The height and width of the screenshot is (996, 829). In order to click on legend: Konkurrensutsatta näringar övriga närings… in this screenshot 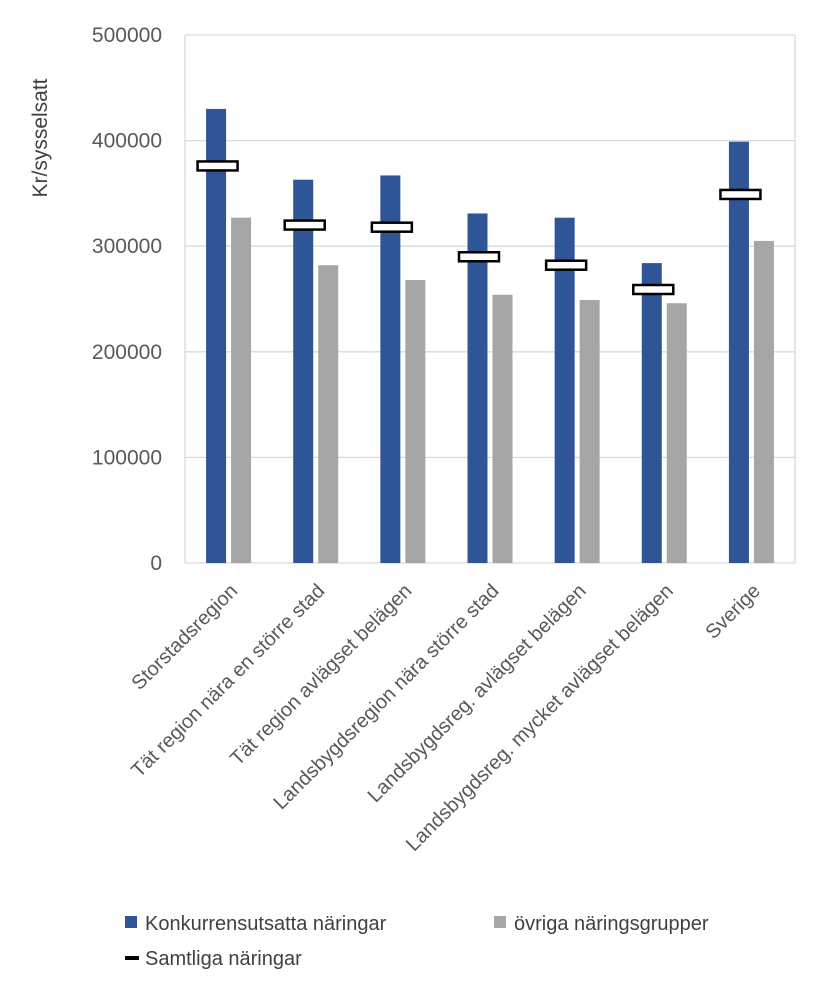, I will do `click(417, 941)`.